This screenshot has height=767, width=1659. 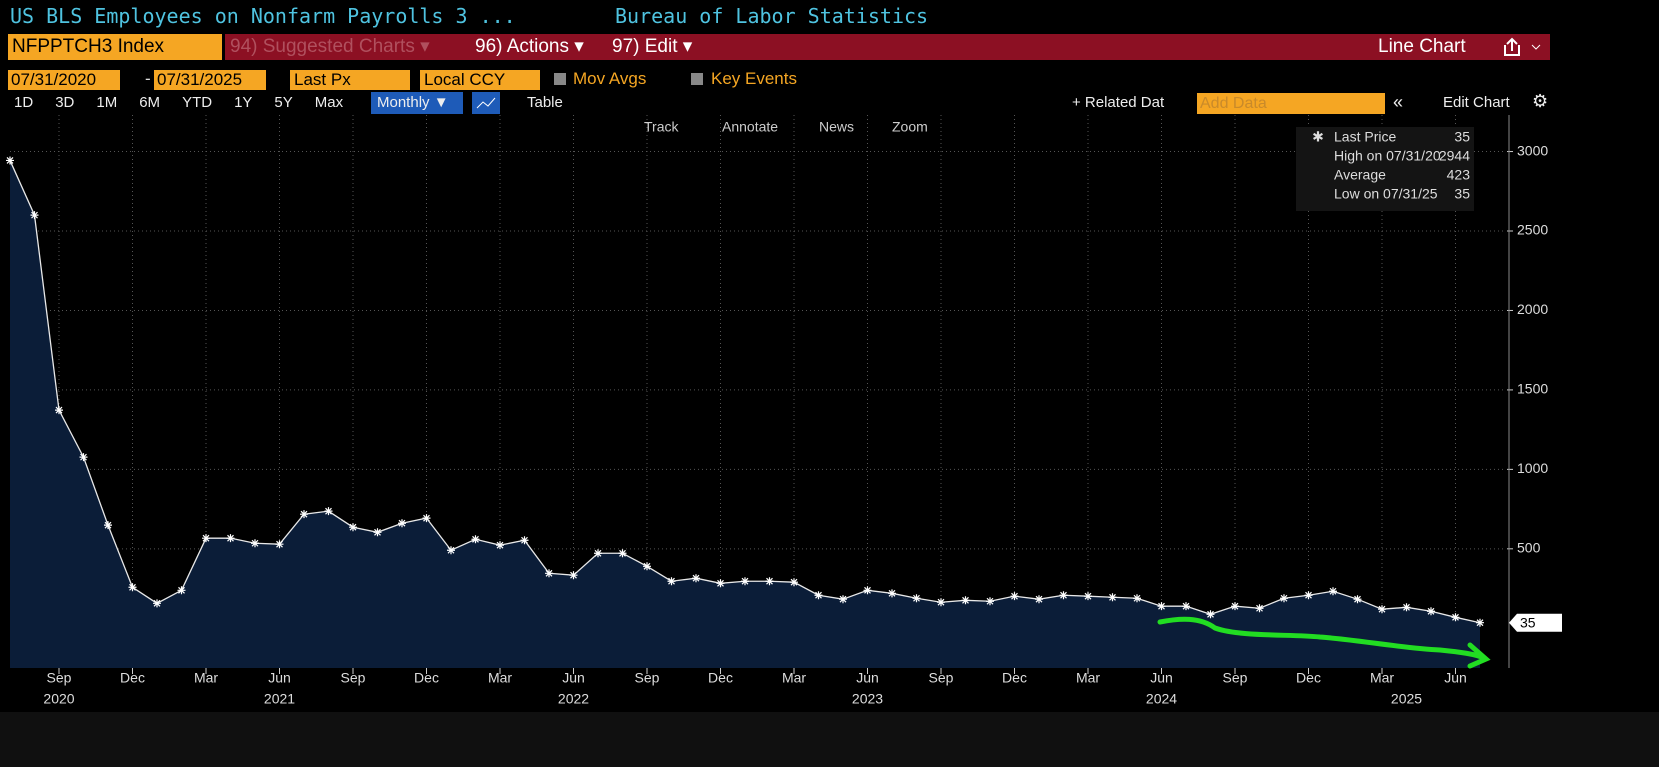 I want to click on end-date: 07/31/2025, so click(x=210, y=80).